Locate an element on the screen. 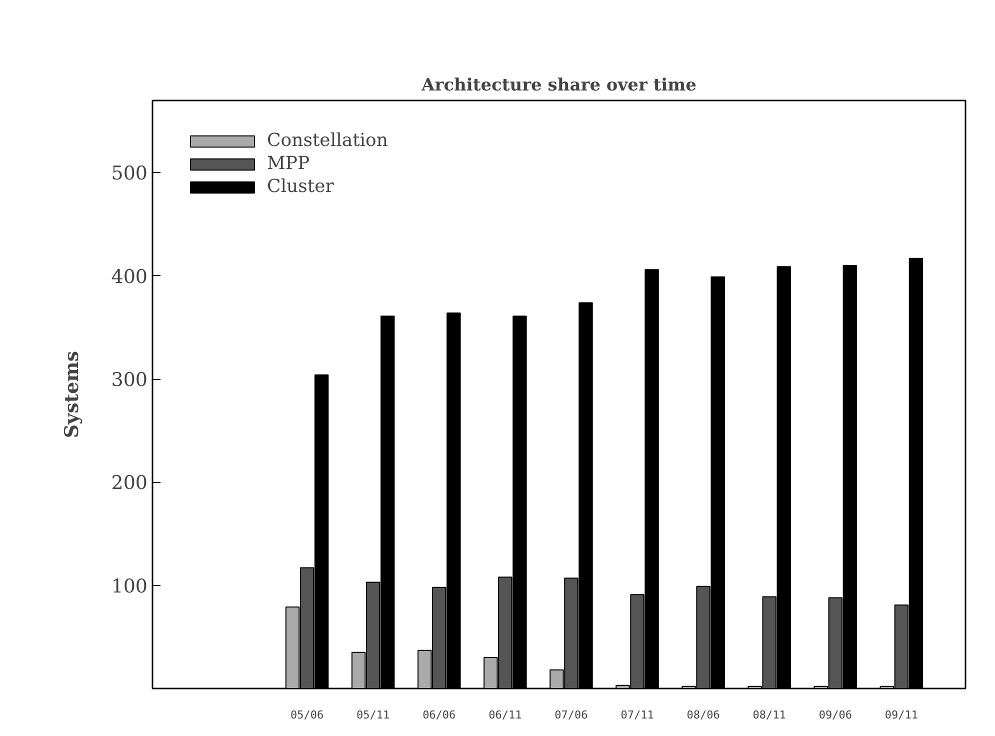 This screenshot has height=736, width=995. legend-label: MPP is located at coordinates (288, 163).